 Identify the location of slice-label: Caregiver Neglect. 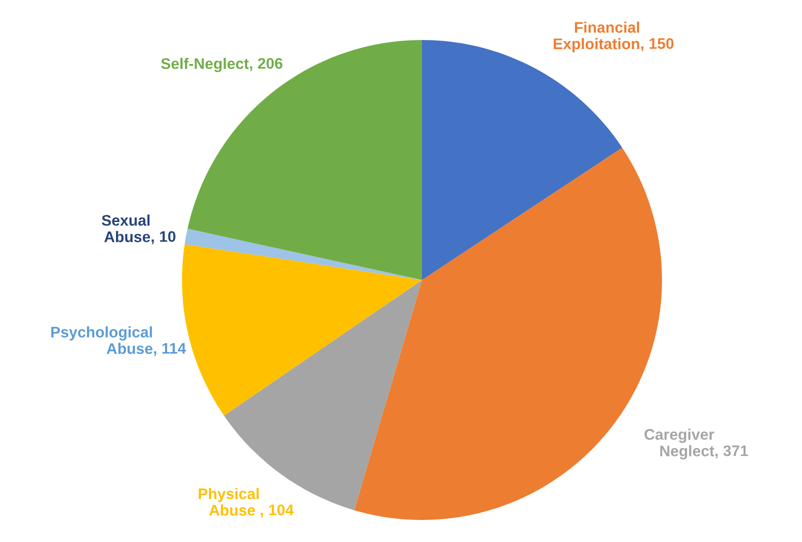
(679, 444).